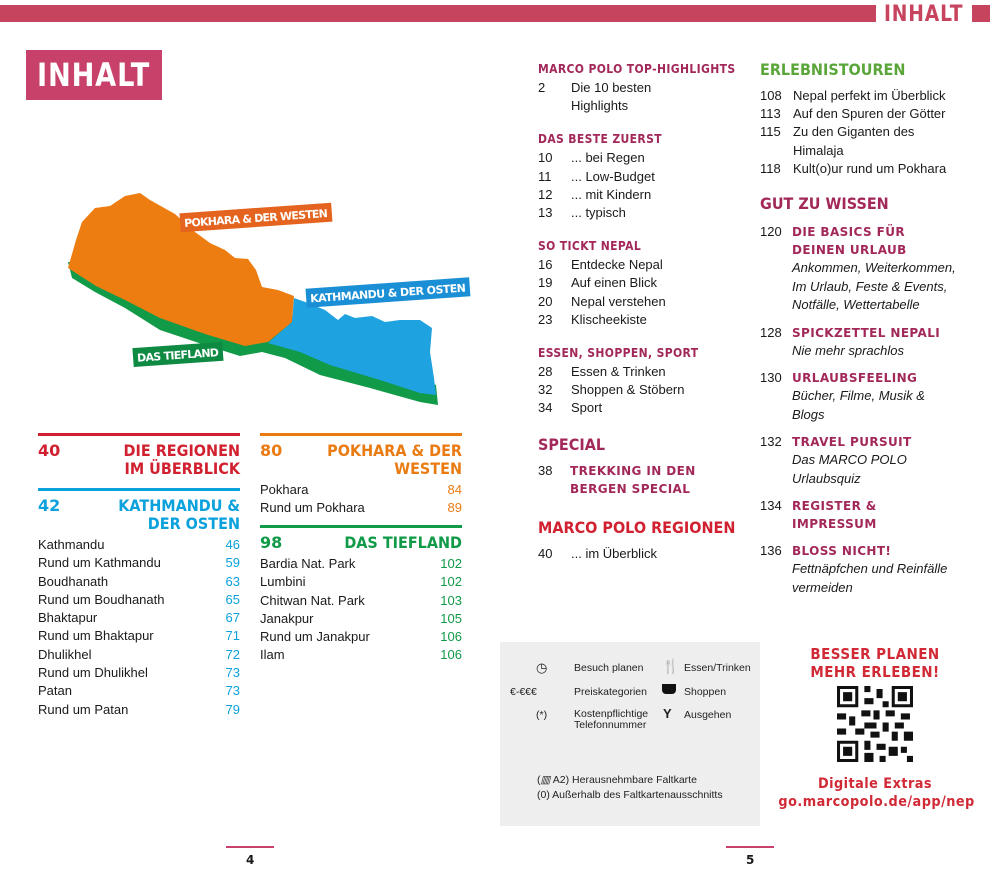  What do you see at coordinates (981, 13) in the screenshot?
I see `header-bar-right` at bounding box center [981, 13].